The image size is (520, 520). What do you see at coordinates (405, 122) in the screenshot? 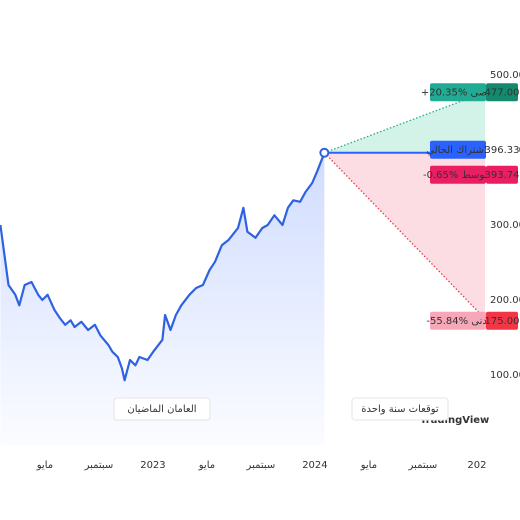
I see `forecast-high-line` at bounding box center [405, 122].